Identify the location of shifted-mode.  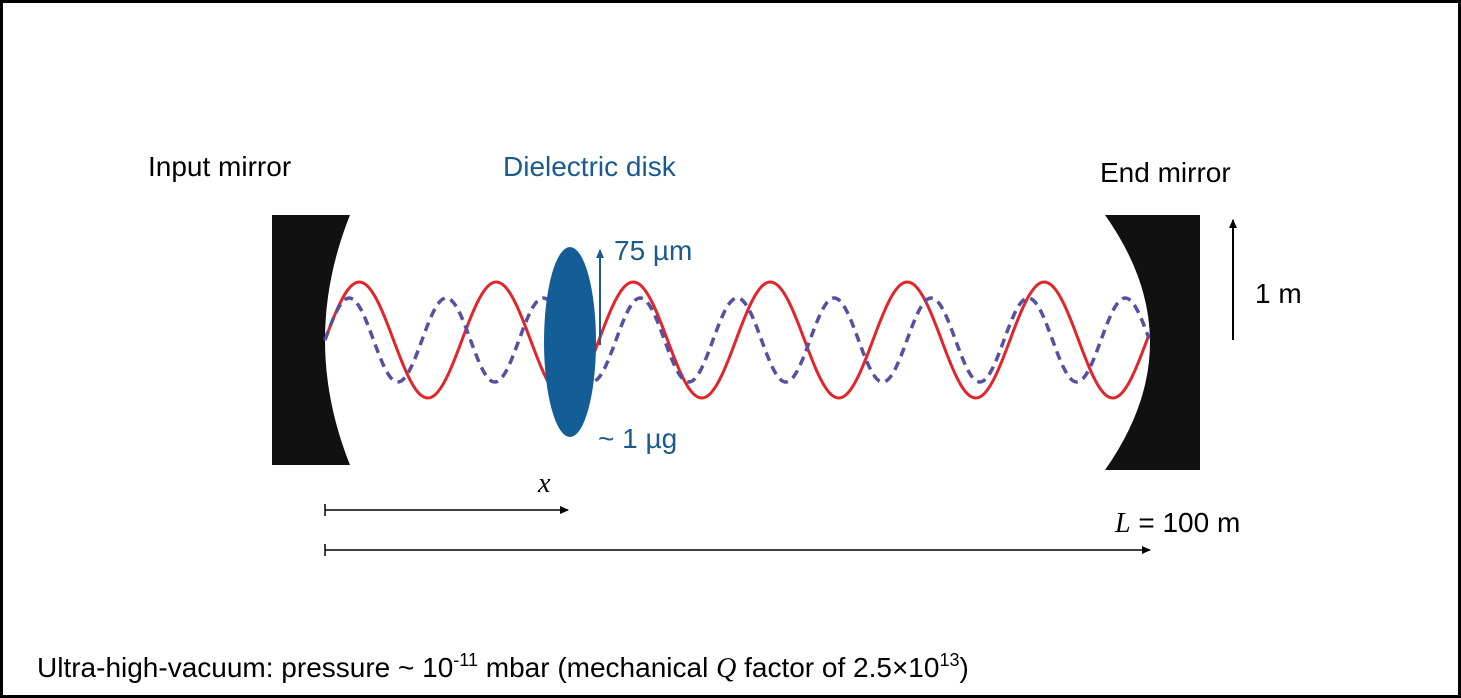
(737, 340).